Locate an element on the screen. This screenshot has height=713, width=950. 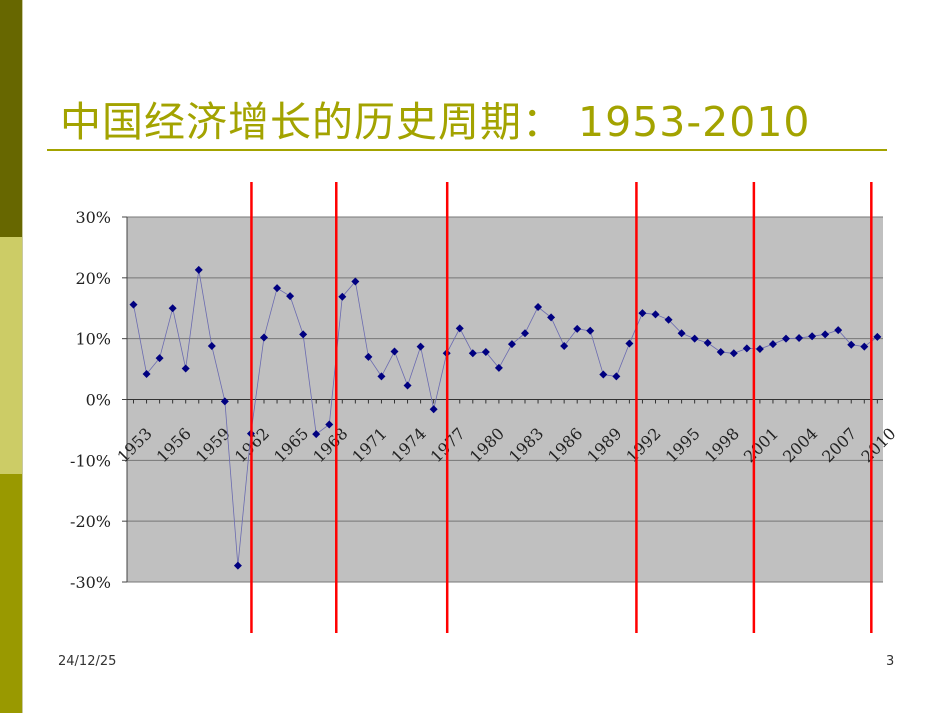
sidebar-divider is located at coordinates (22, 356).